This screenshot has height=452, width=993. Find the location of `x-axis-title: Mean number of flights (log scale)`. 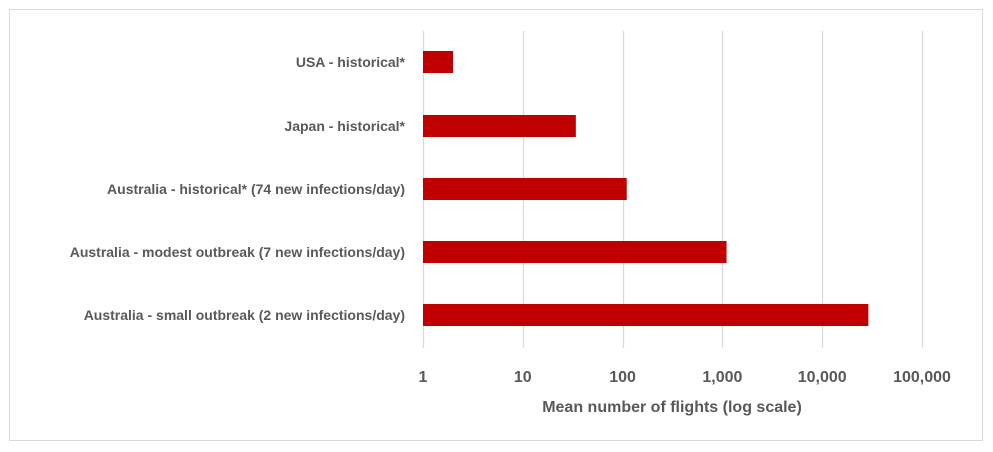

x-axis-title: Mean number of flights (log scale) is located at coordinates (672, 407).